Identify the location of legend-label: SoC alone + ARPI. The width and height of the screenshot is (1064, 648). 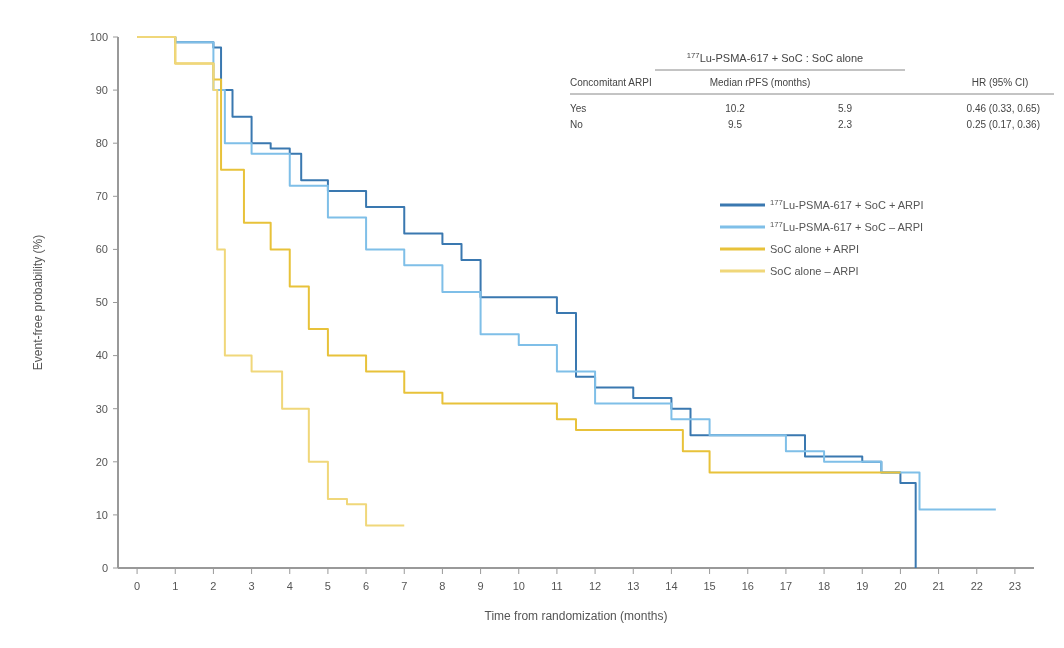
(814, 249).